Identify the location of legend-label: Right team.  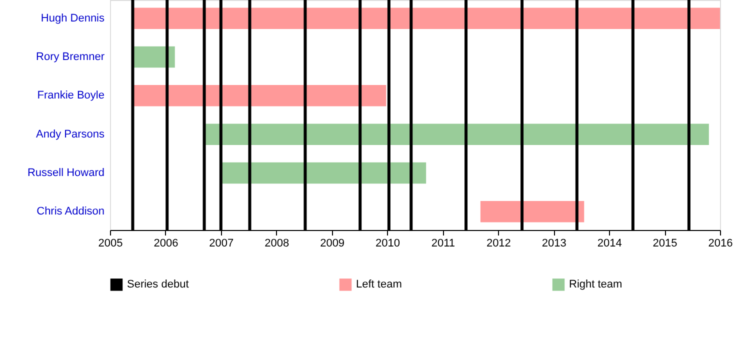
(595, 284).